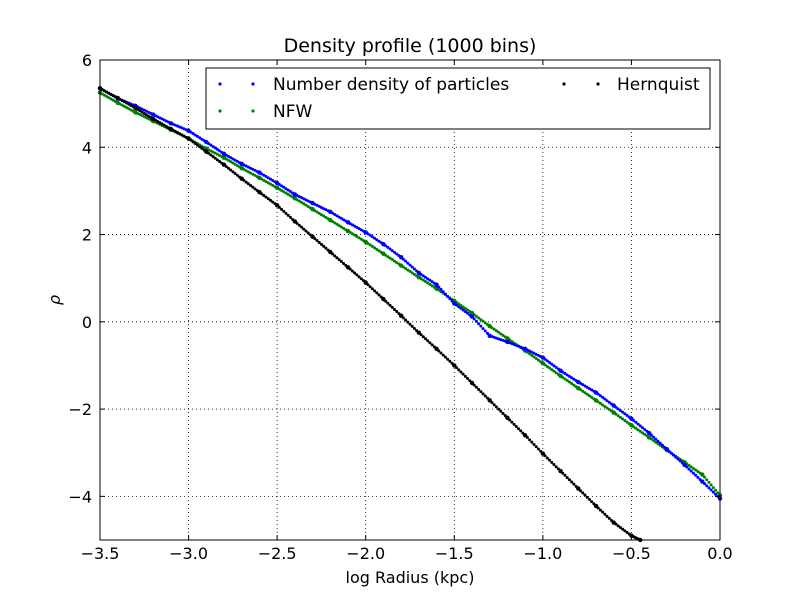 Image resolution: width=800 pixels, height=600 pixels. What do you see at coordinates (87, 147) in the screenshot?
I see `y-tick-label: 4` at bounding box center [87, 147].